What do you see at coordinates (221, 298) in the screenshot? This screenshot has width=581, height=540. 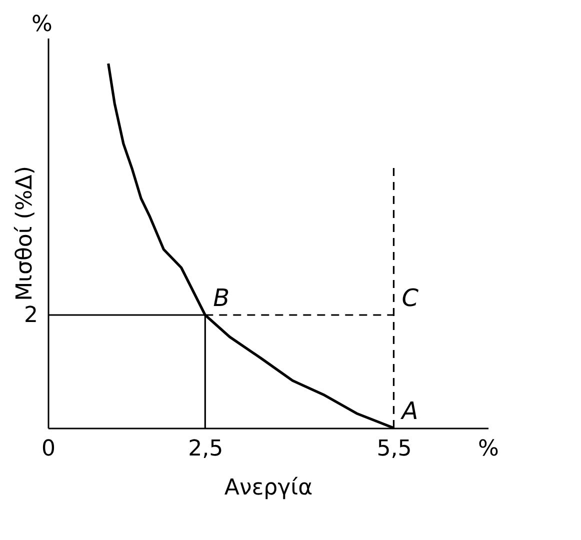 I see `annotation: B` at bounding box center [221, 298].